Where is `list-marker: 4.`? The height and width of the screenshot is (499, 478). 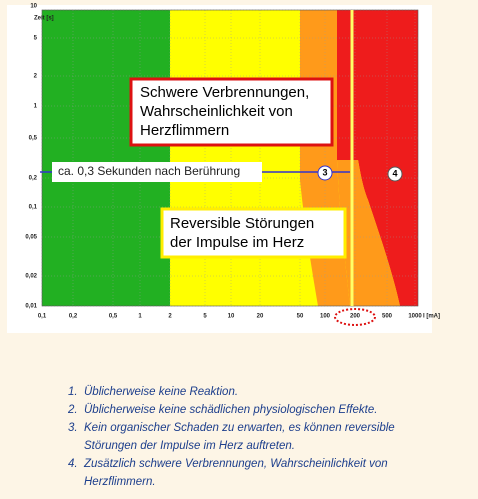 list-marker: 4. is located at coordinates (73, 464).